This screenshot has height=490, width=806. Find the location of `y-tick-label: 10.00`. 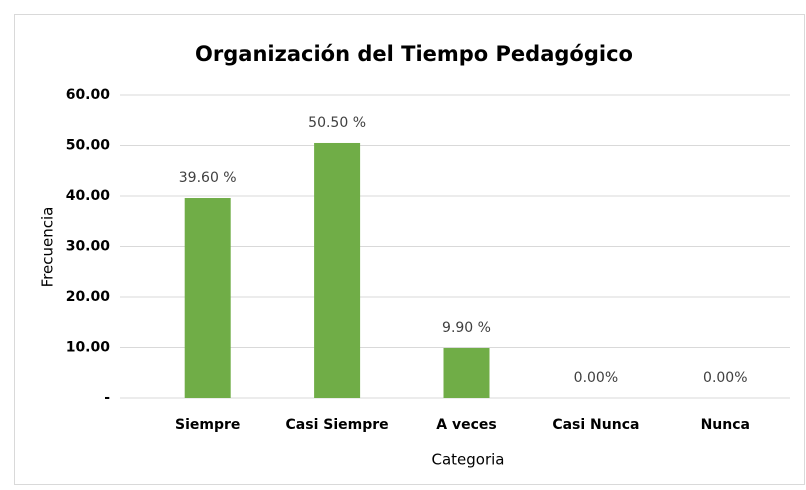

y-tick-label: 10.00 is located at coordinates (88, 348).